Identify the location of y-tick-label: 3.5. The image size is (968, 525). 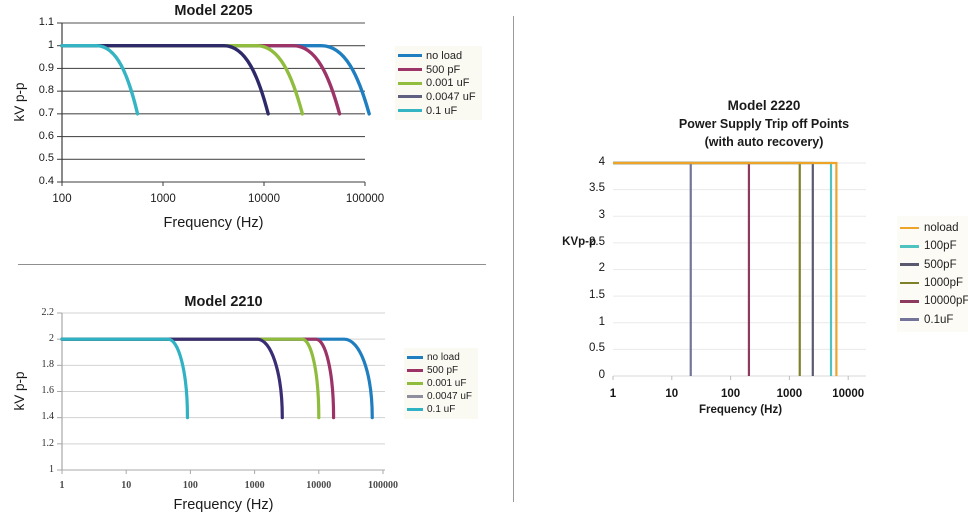
(597, 188).